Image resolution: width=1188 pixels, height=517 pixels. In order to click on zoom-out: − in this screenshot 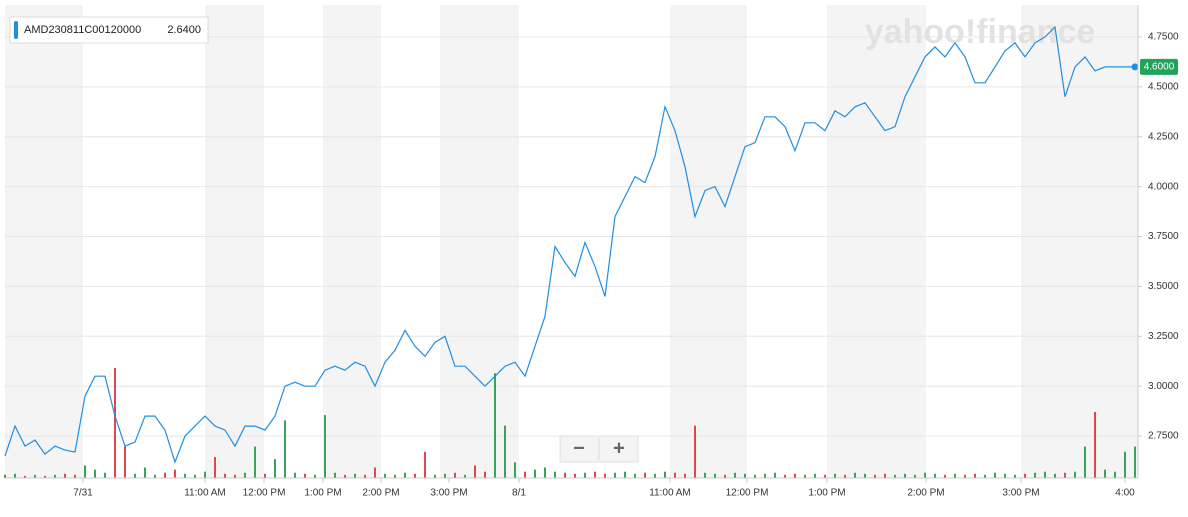, I will do `click(579, 448)`.